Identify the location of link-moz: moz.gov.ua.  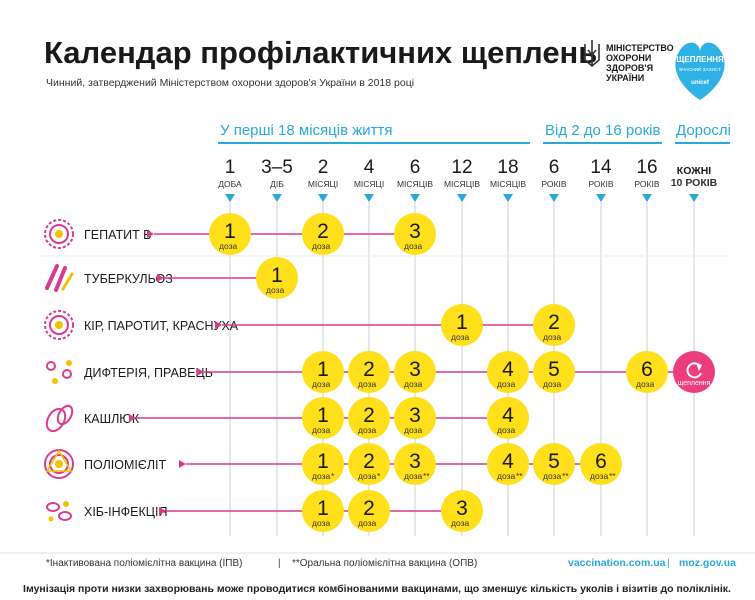
(707, 563).